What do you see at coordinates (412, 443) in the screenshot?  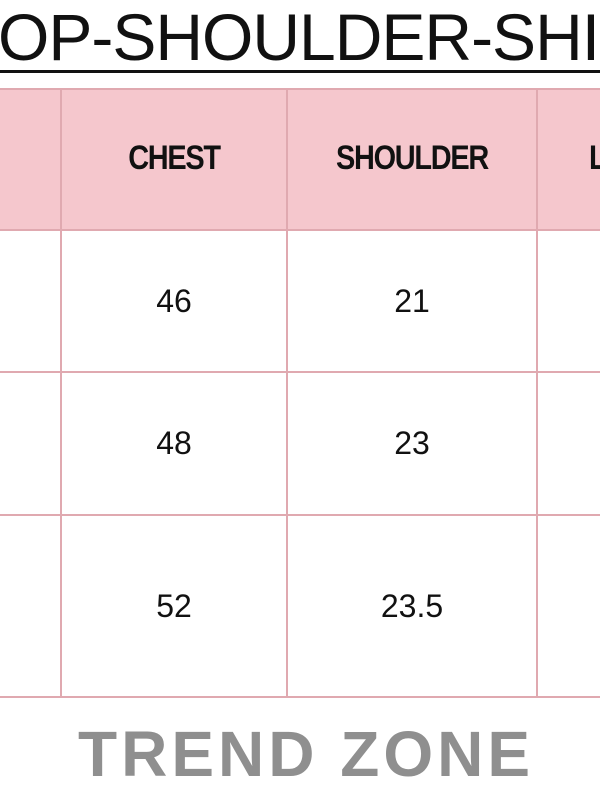 I see `cell-shoulder: 23` at bounding box center [412, 443].